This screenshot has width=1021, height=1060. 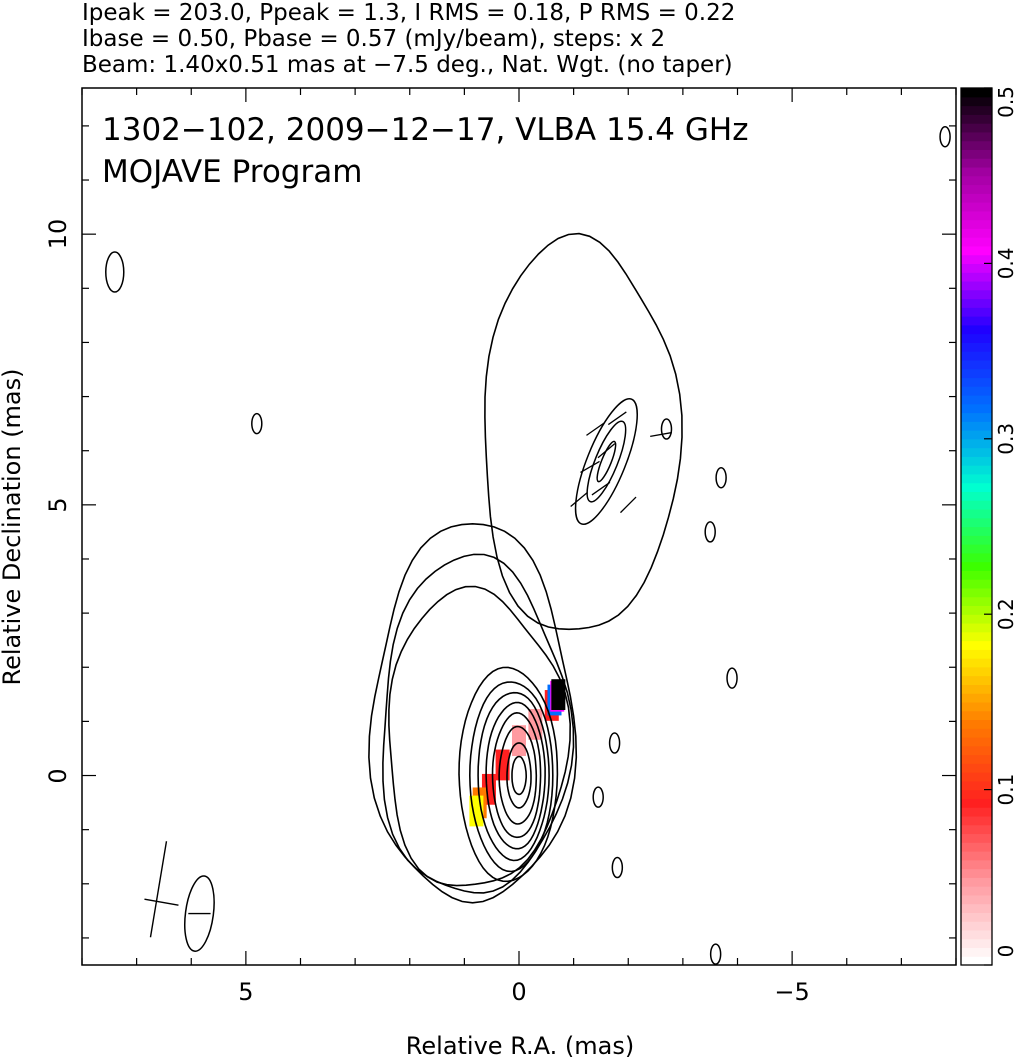 What do you see at coordinates (1006, 102) in the screenshot?
I see `colorbar-tick-label: 0.5` at bounding box center [1006, 102].